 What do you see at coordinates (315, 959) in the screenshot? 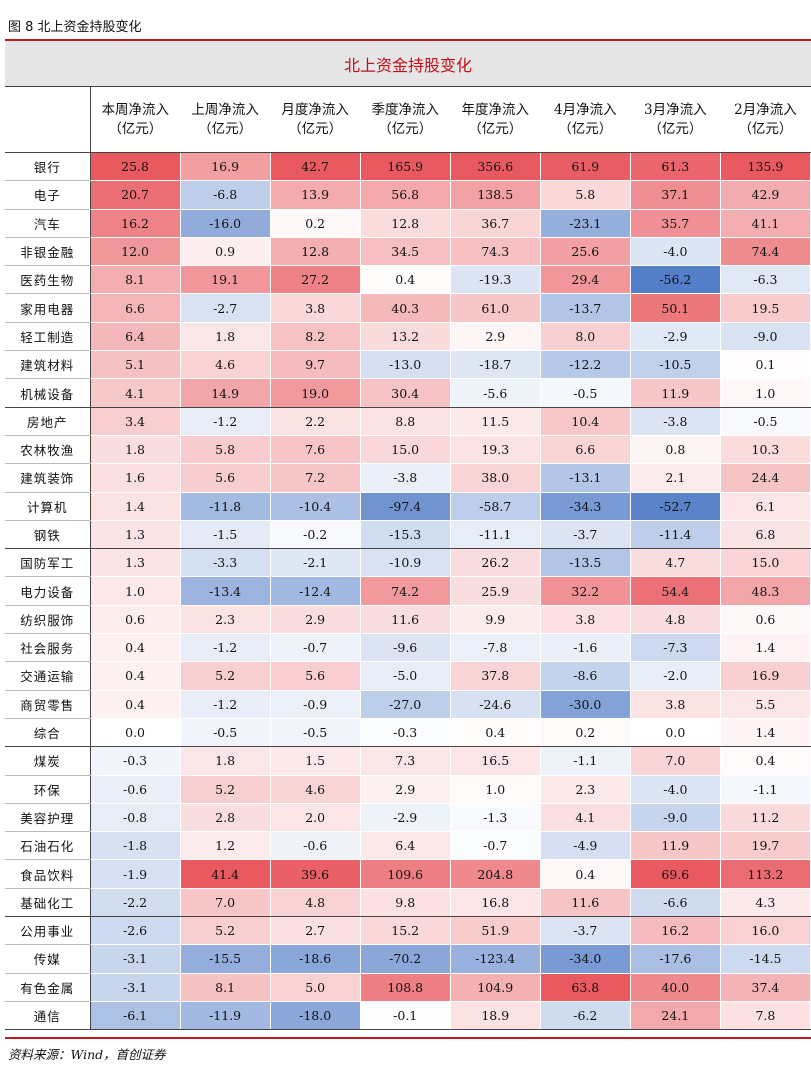
I see `flow-value-cell: -18.6` at bounding box center [315, 959].